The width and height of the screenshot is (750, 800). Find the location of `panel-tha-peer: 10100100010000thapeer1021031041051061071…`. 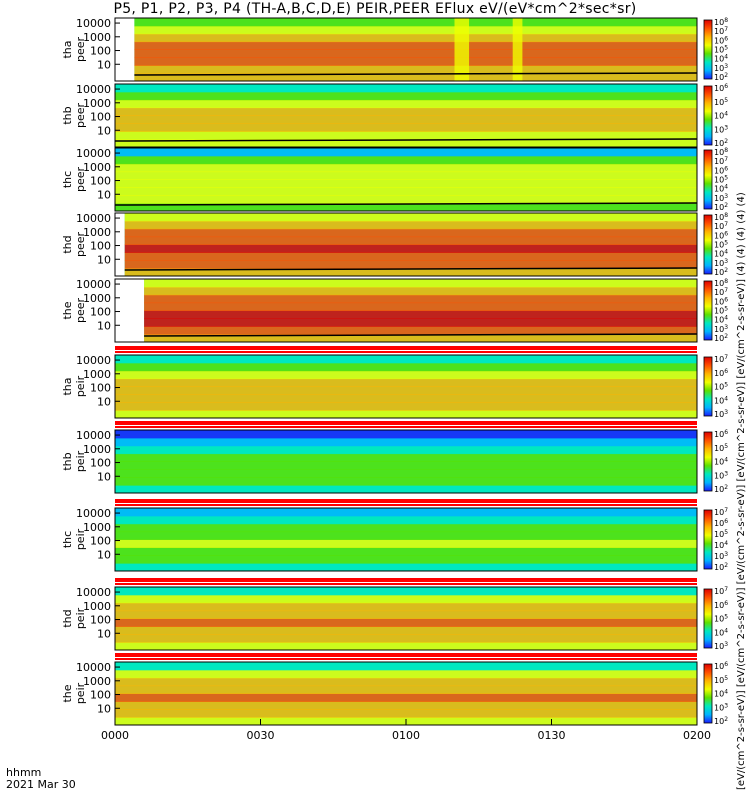

panel-tha-peer: 10100100010000thapeer1021031041051061071… is located at coordinates (394, 49).